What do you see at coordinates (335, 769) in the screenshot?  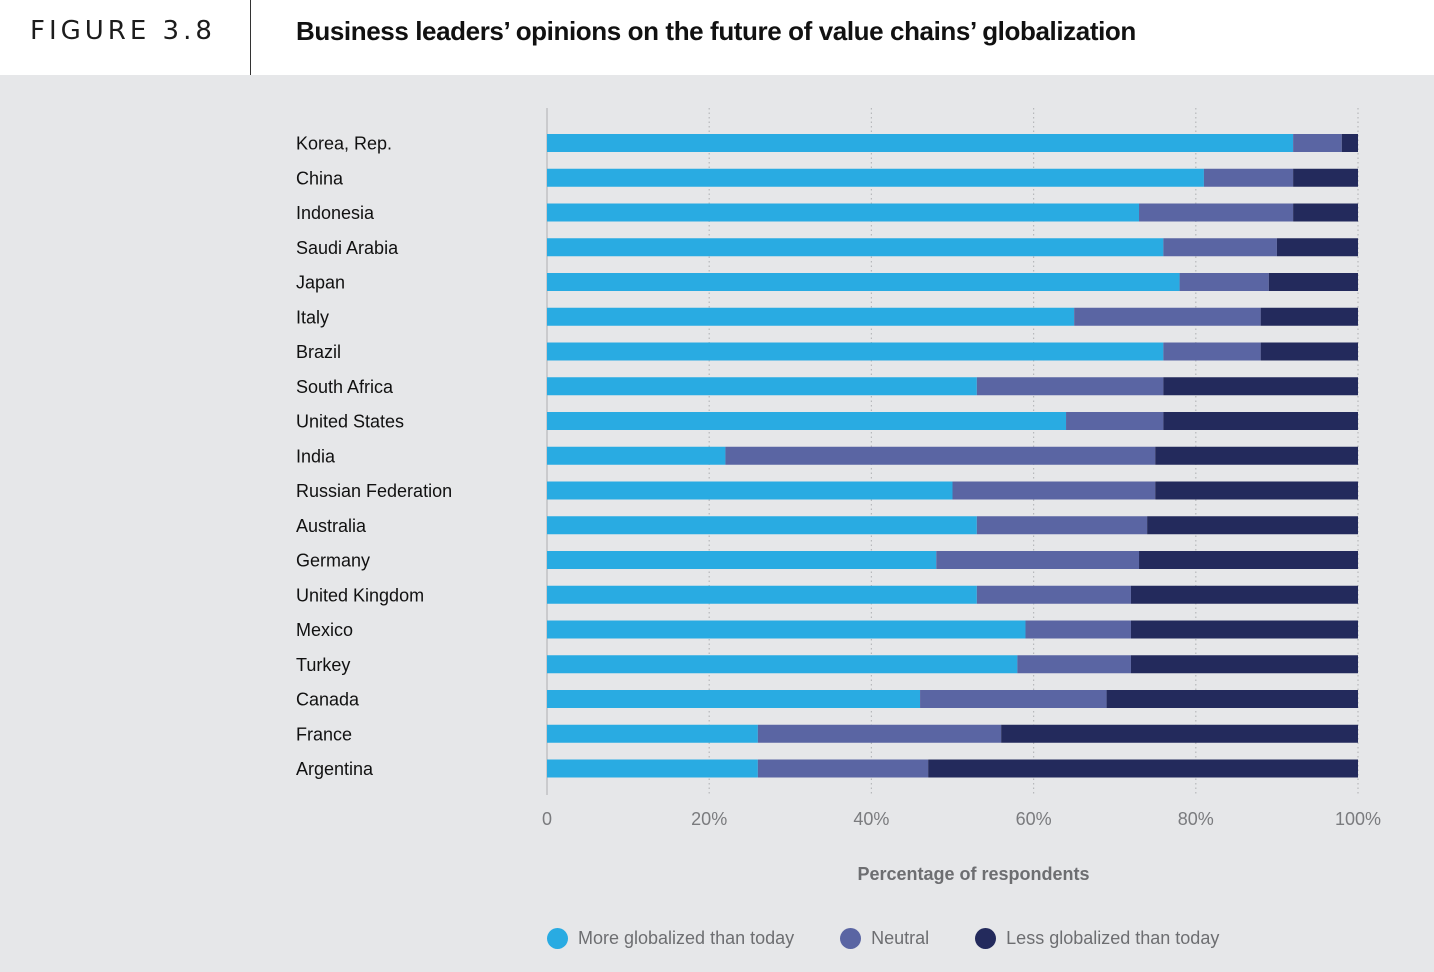 I see `category-label: Argentina` at bounding box center [335, 769].